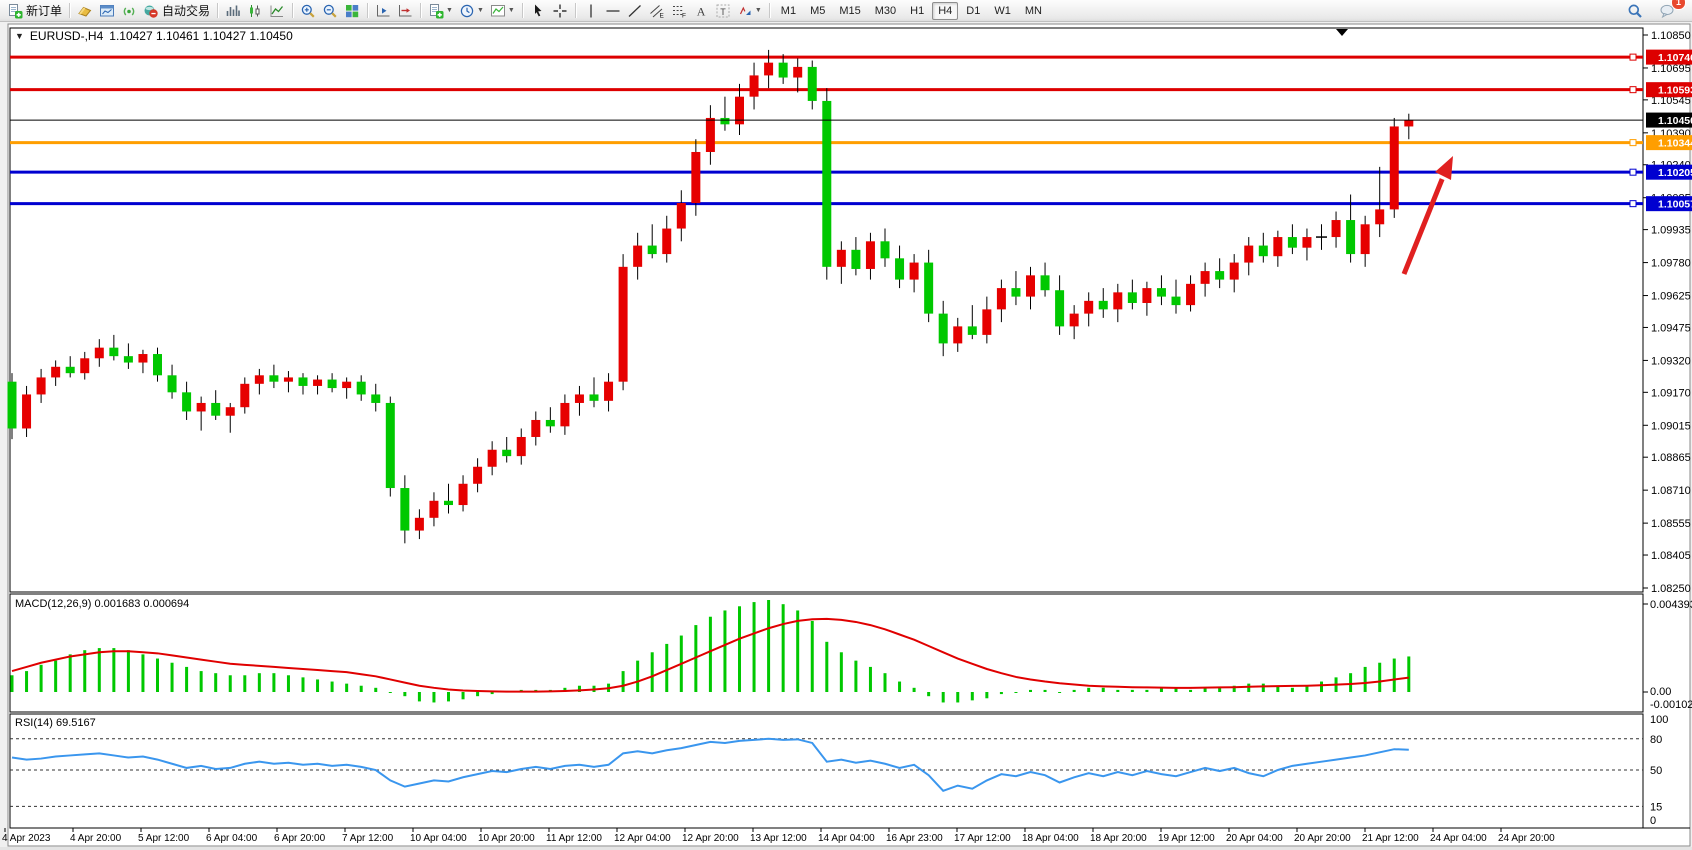 This screenshot has height=850, width=1692. What do you see at coordinates (1675, 121) in the screenshot?
I see `svg-text: 1.10450` at bounding box center [1675, 121].